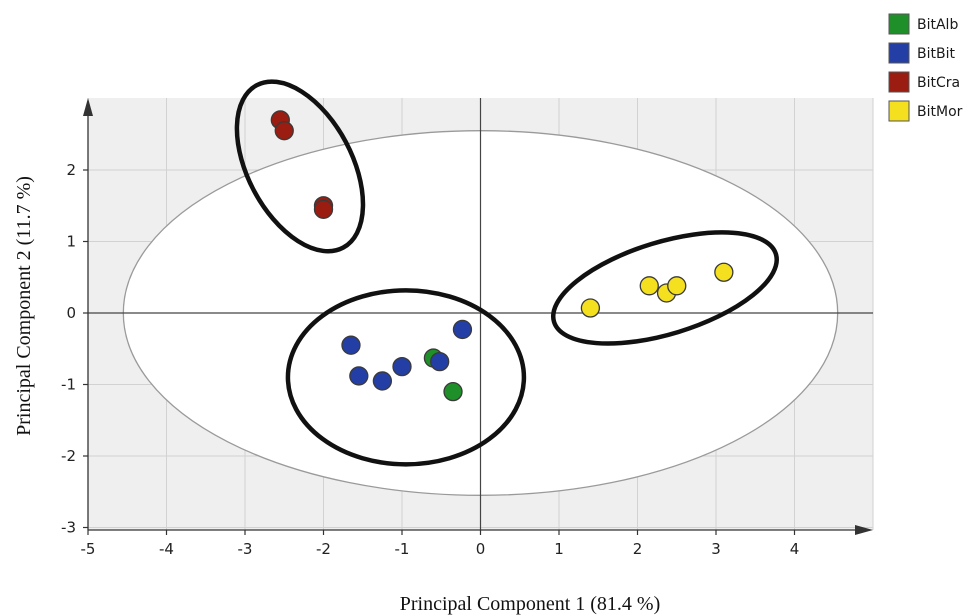 The image size is (977, 616). I want to click on x-tick-label: -4, so click(166, 549).